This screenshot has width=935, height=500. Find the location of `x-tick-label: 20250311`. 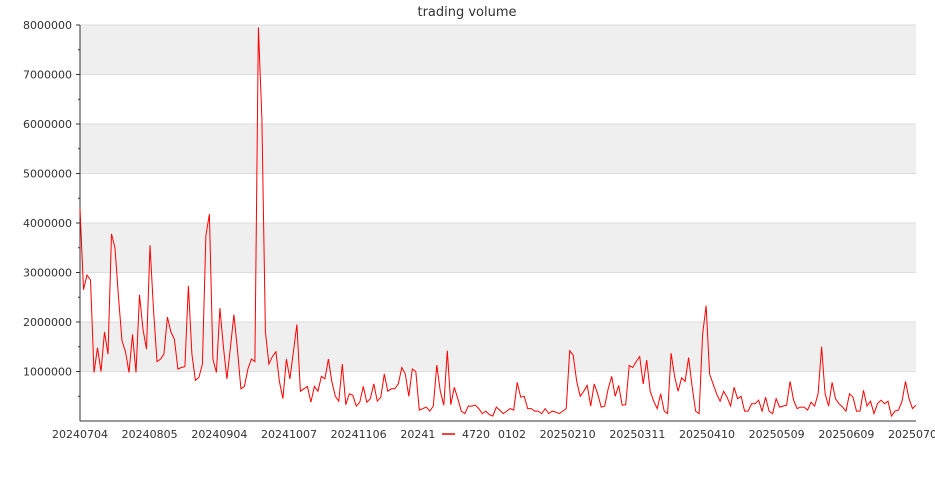

x-tick-label: 20250311 is located at coordinates (637, 434).